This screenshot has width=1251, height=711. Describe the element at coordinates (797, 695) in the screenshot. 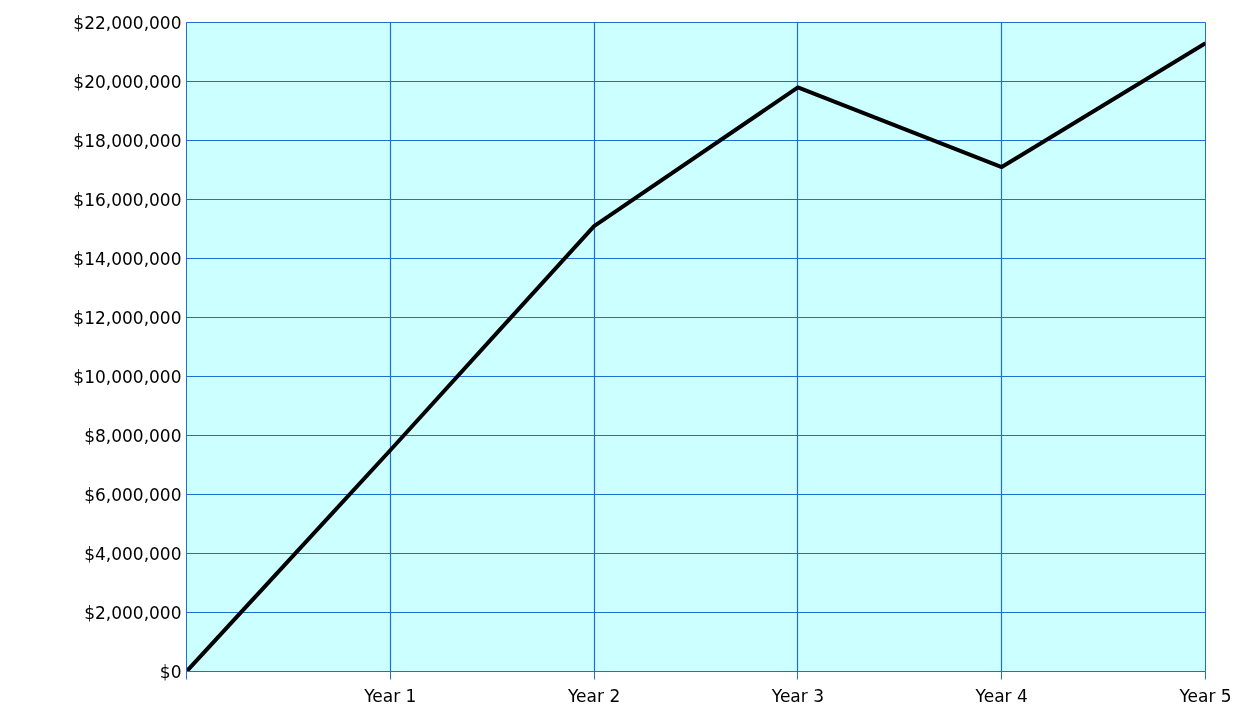

I see `x-tick-label: Year 3` at that location.